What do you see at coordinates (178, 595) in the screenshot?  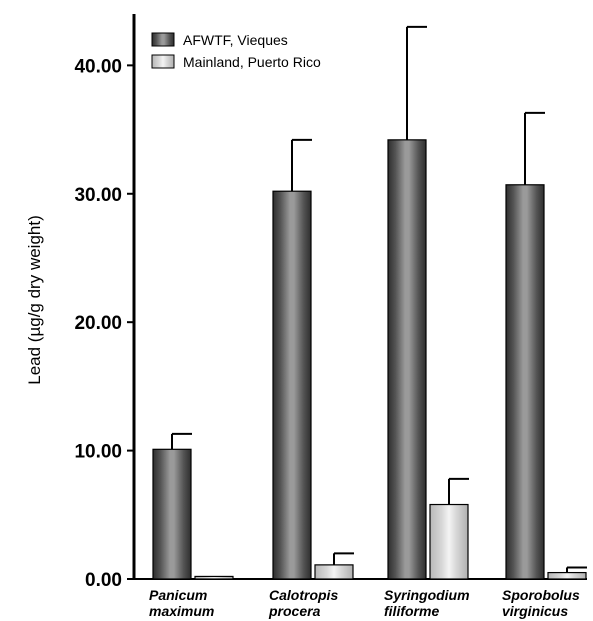 I see `category-label: Panicum` at bounding box center [178, 595].